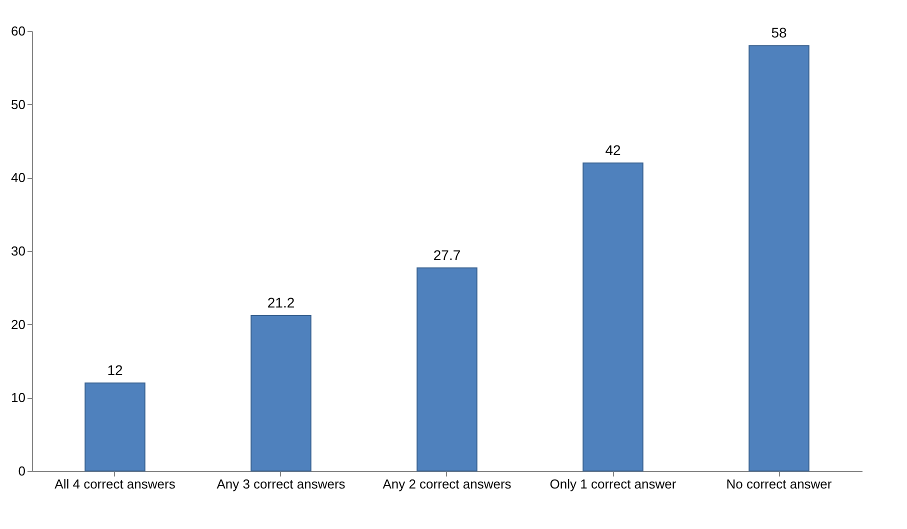 This screenshot has width=907, height=529. What do you see at coordinates (613, 150) in the screenshot?
I see `data-label: 42` at bounding box center [613, 150].